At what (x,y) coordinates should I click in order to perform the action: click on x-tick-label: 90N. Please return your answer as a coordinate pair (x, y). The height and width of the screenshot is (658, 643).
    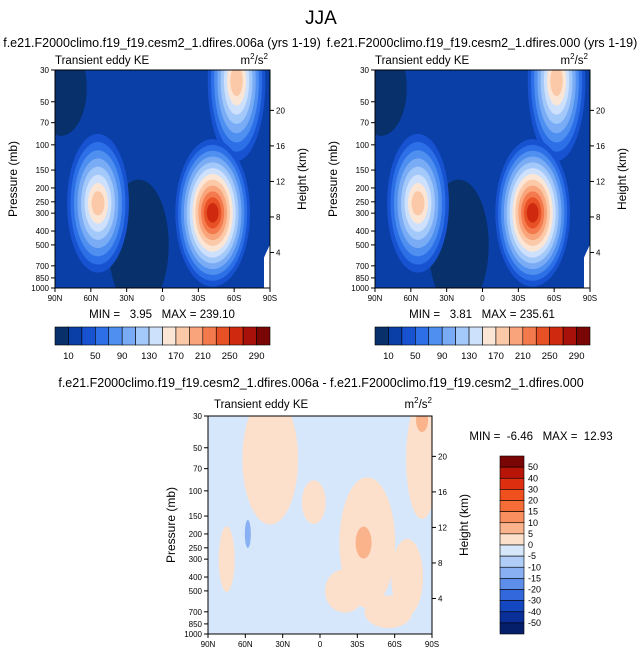
    Looking at the image, I should click on (208, 644).